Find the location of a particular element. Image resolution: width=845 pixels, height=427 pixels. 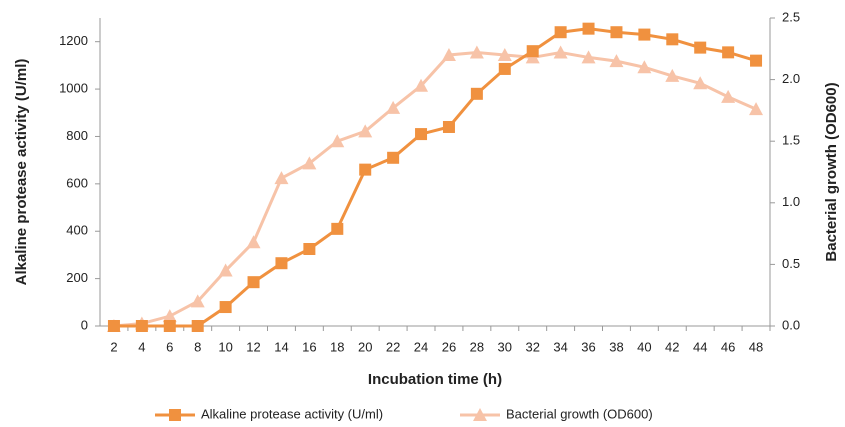

x-tick-label: 14 is located at coordinates (281, 346).